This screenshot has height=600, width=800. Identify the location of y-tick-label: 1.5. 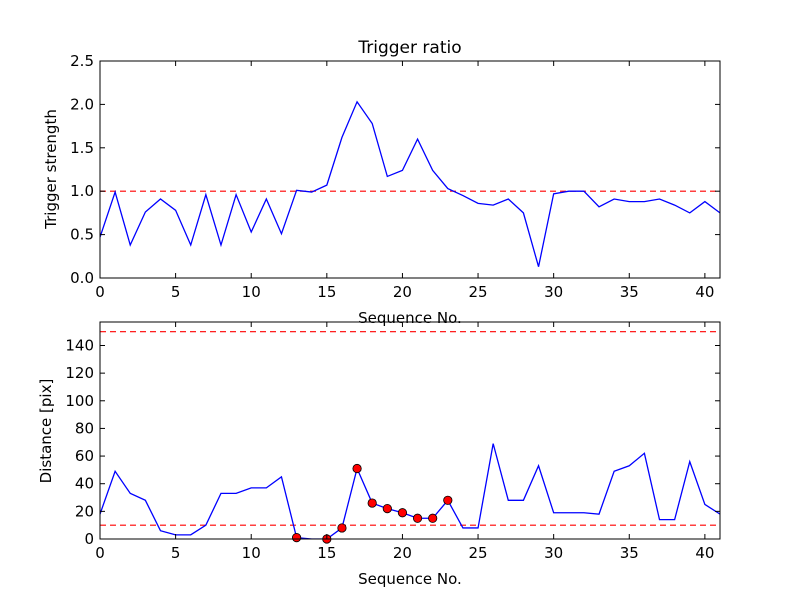
(82, 148).